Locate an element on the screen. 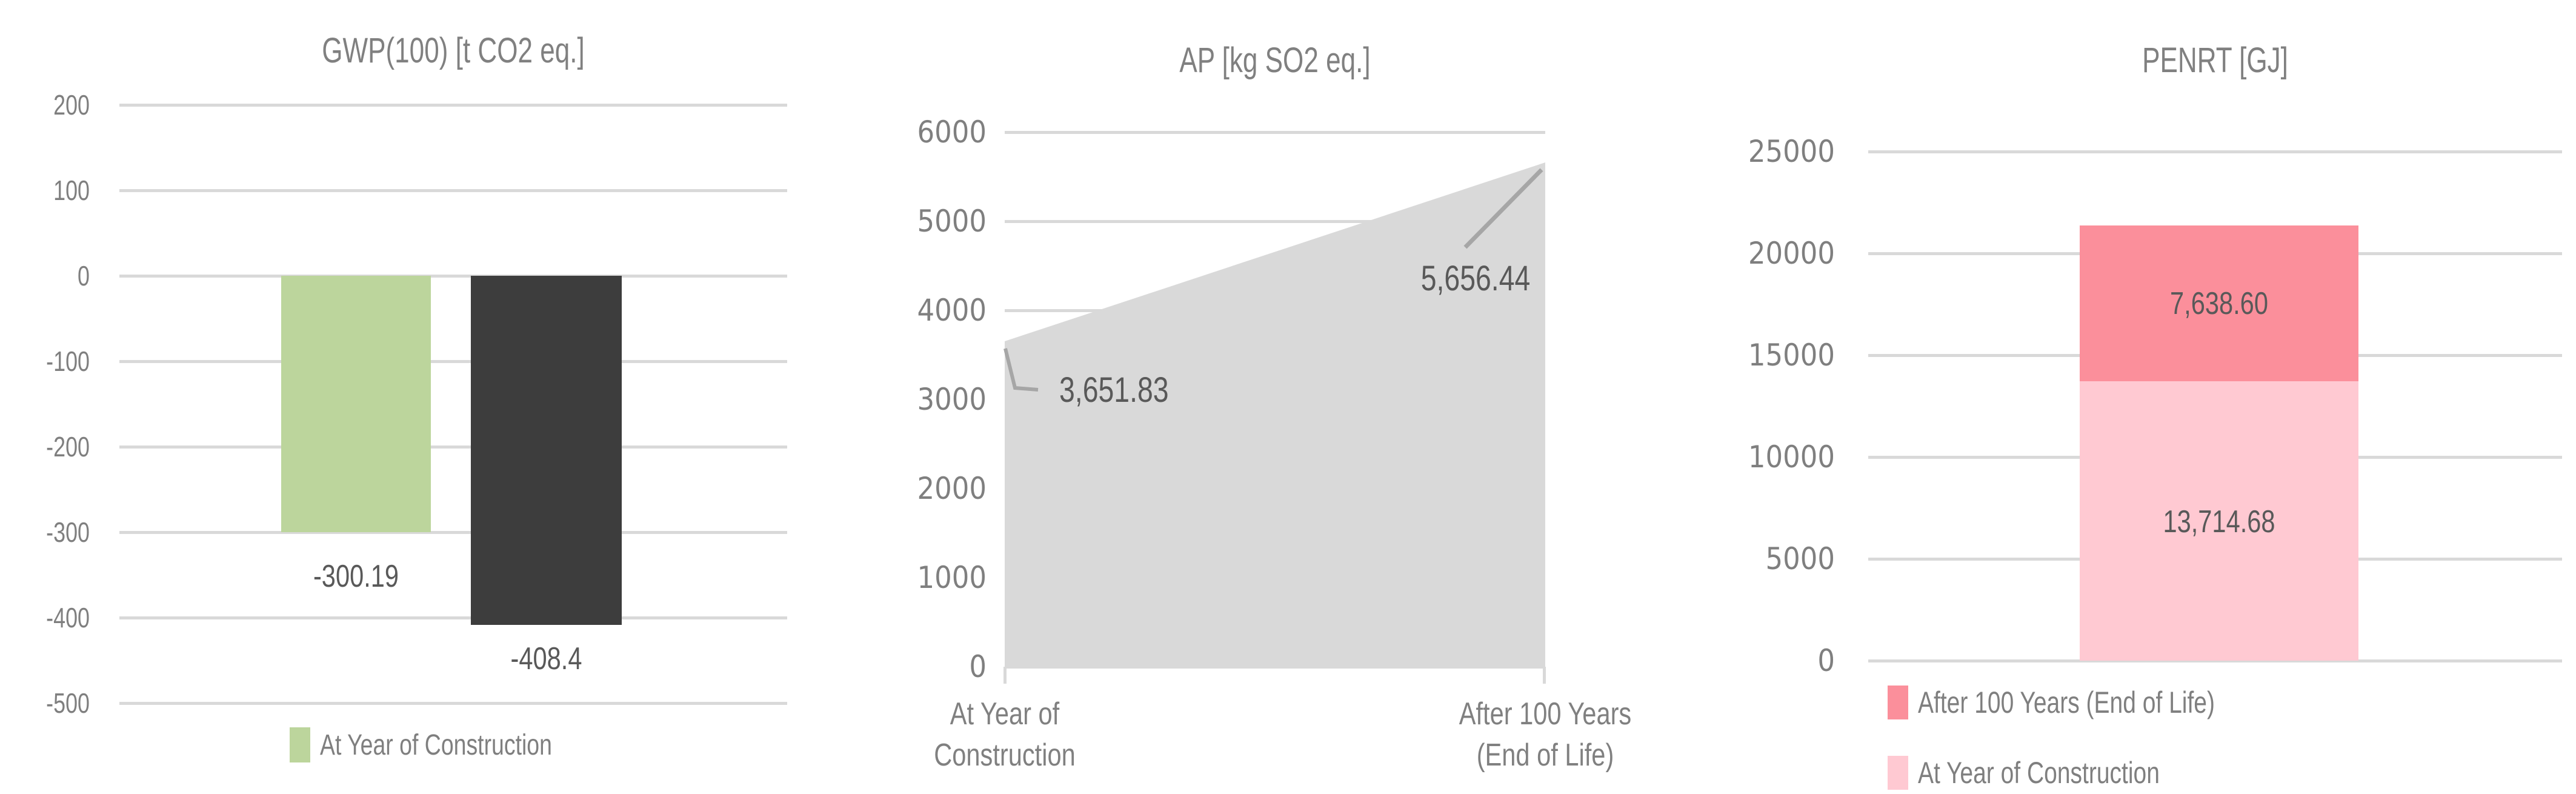 Image resolution: width=2576 pixels, height=794 pixels. bar-at-year-of-construction is located at coordinates (356, 404).